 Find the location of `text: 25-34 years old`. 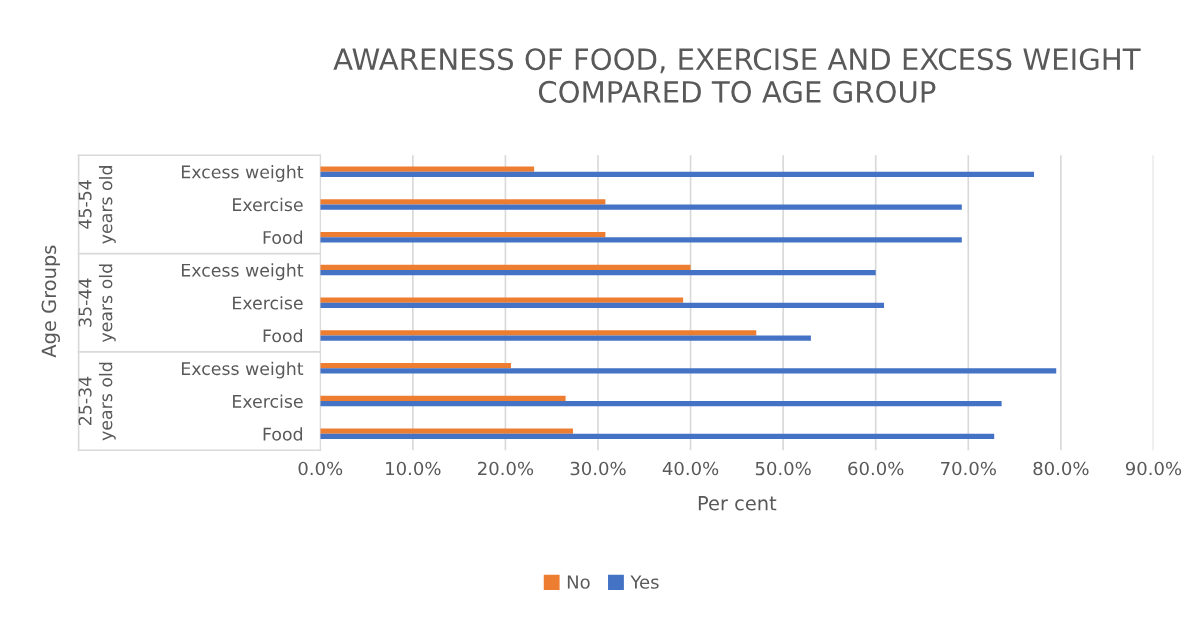

text: 25-34 years old is located at coordinates (97, 401).